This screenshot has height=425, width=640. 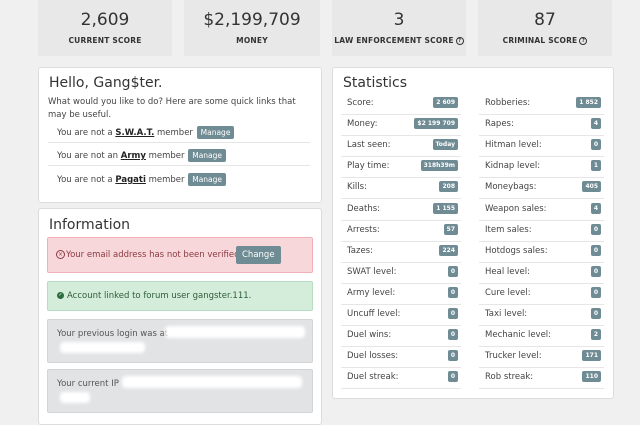 I want to click on stat-label: Duel streak:, so click(x=373, y=377).